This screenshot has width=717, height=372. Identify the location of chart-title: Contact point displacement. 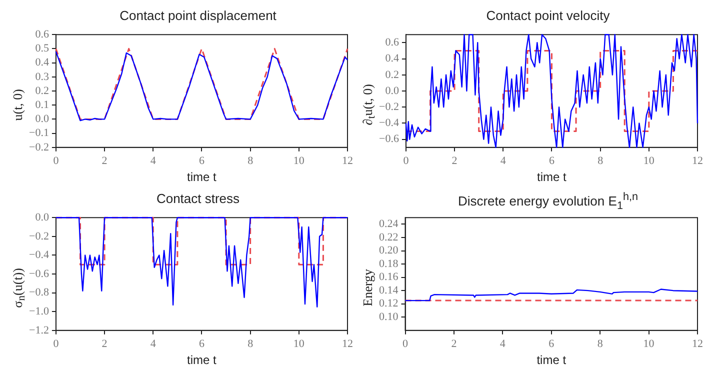
(197, 16).